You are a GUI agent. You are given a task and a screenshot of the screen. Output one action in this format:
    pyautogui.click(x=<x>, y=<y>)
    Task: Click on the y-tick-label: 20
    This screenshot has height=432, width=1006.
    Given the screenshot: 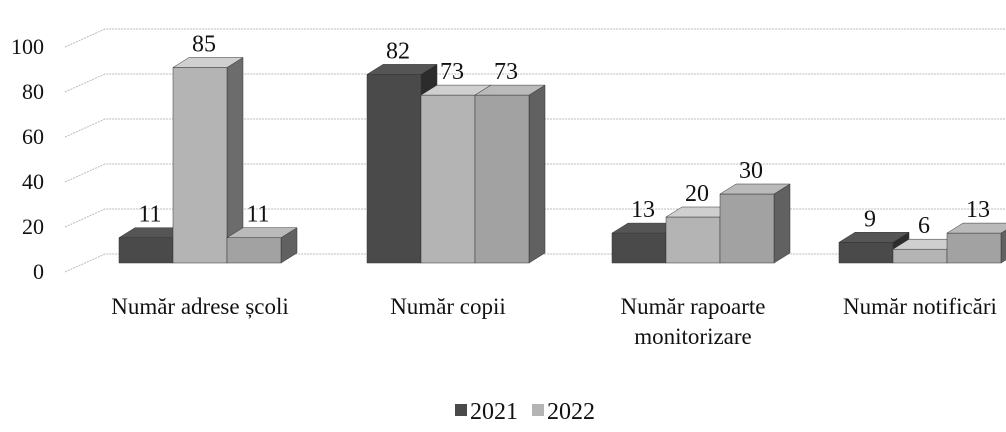 What is the action you would take?
    pyautogui.click(x=33, y=226)
    